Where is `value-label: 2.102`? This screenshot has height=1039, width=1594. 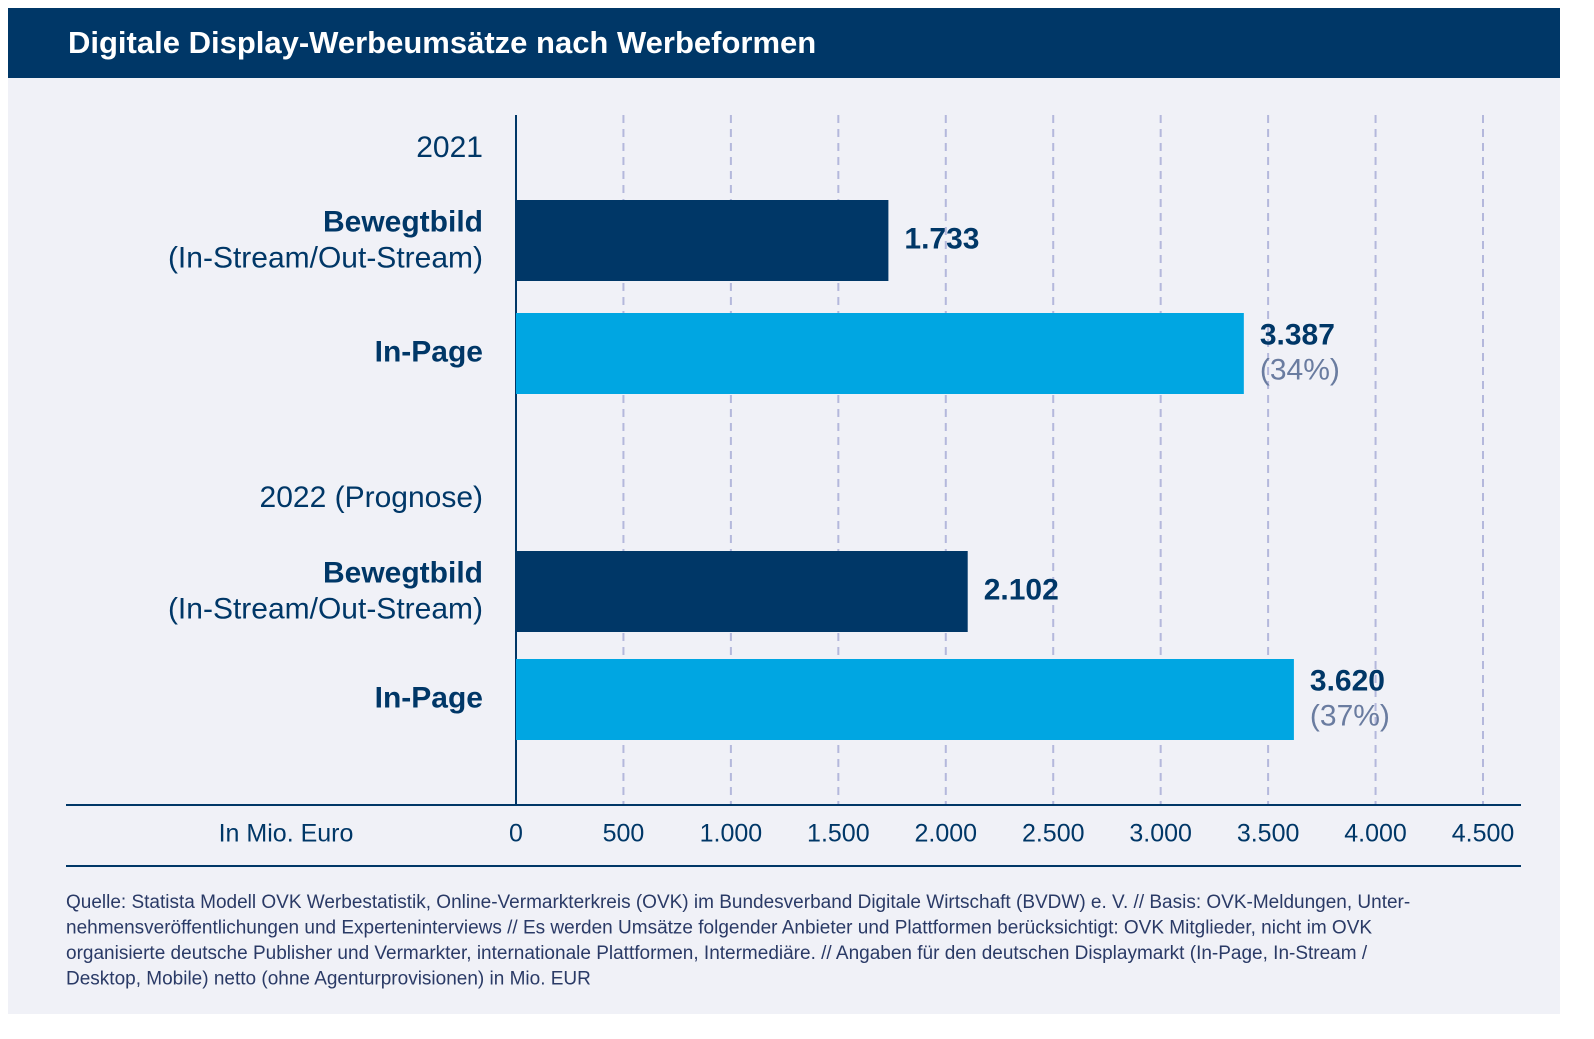
value-label: 2.102 is located at coordinates (1021, 589).